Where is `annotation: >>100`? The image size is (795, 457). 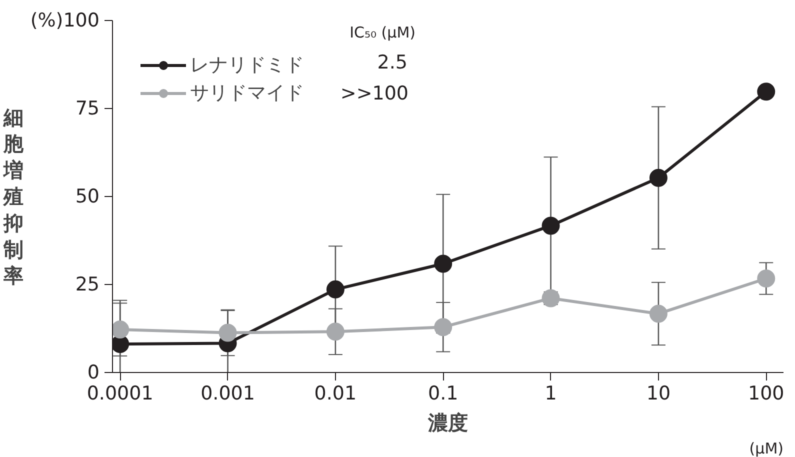
annotation: >>100 is located at coordinates (374, 93).